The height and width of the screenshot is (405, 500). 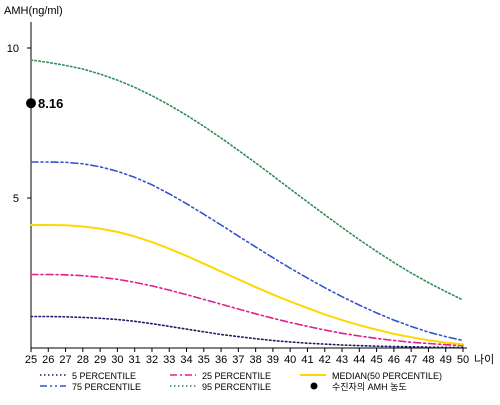 What do you see at coordinates (186, 360) in the screenshot?
I see `x-tick-label: 34` at bounding box center [186, 360].